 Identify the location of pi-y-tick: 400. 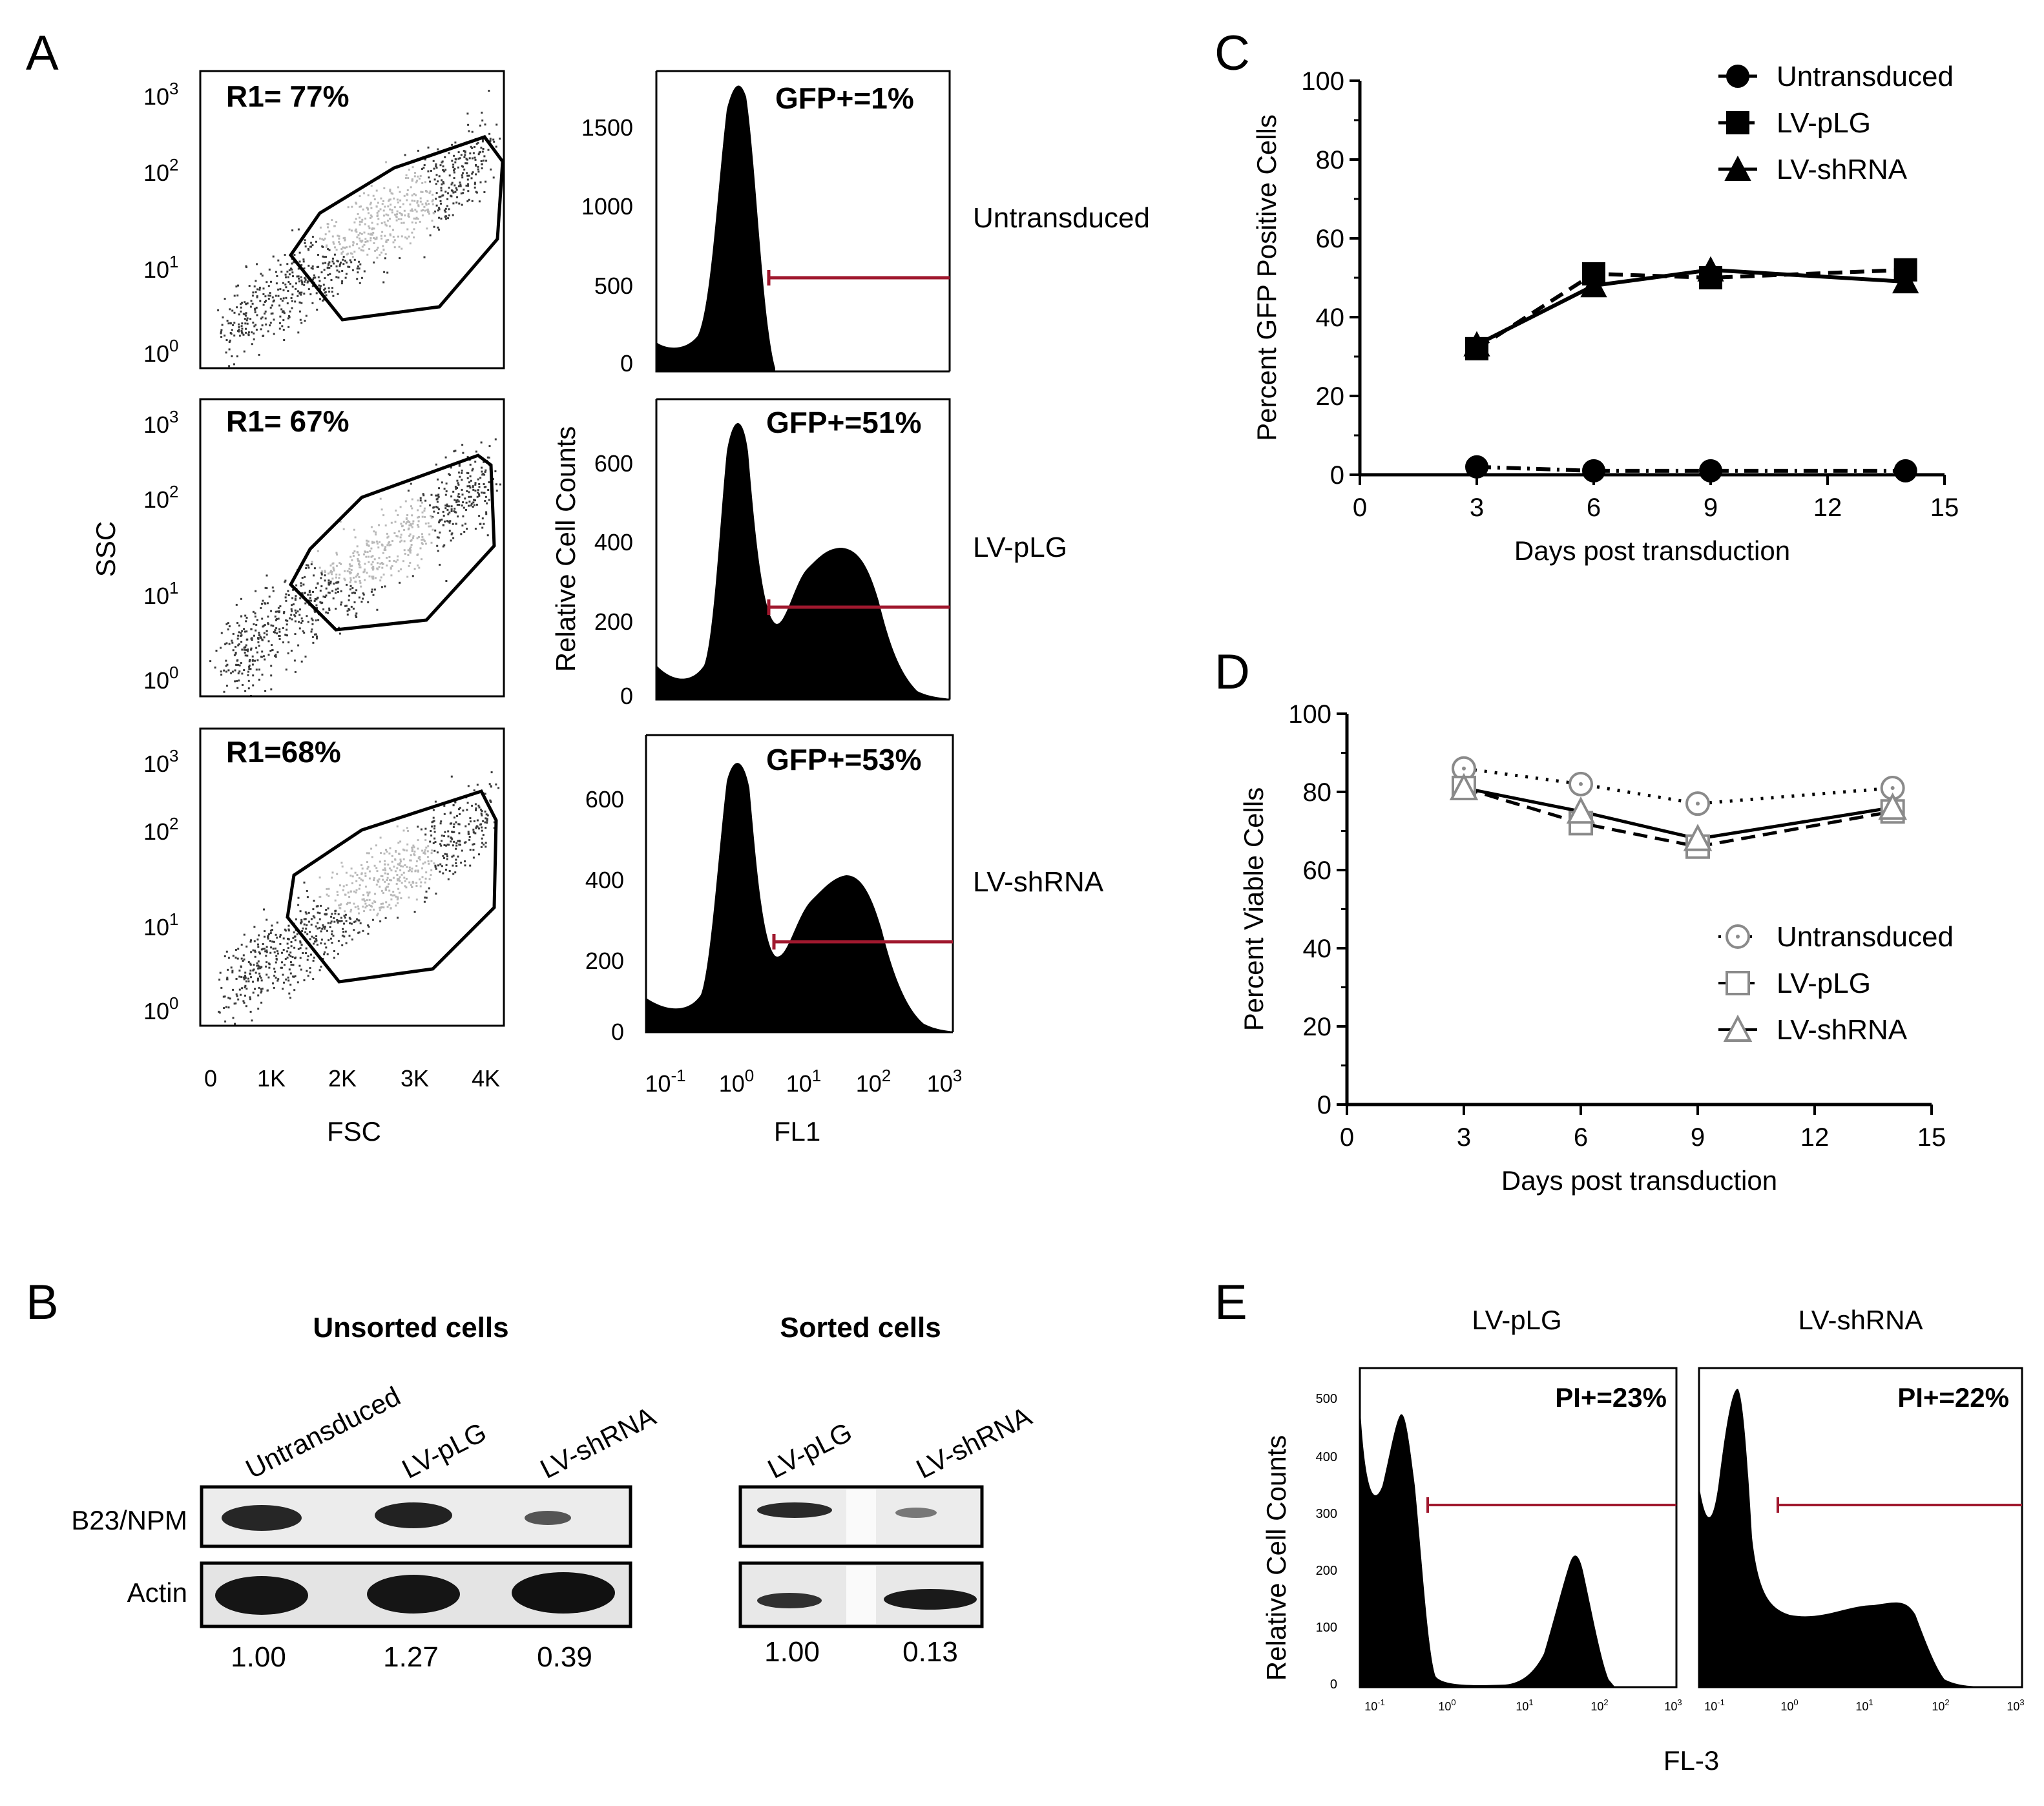
(1326, 1457).